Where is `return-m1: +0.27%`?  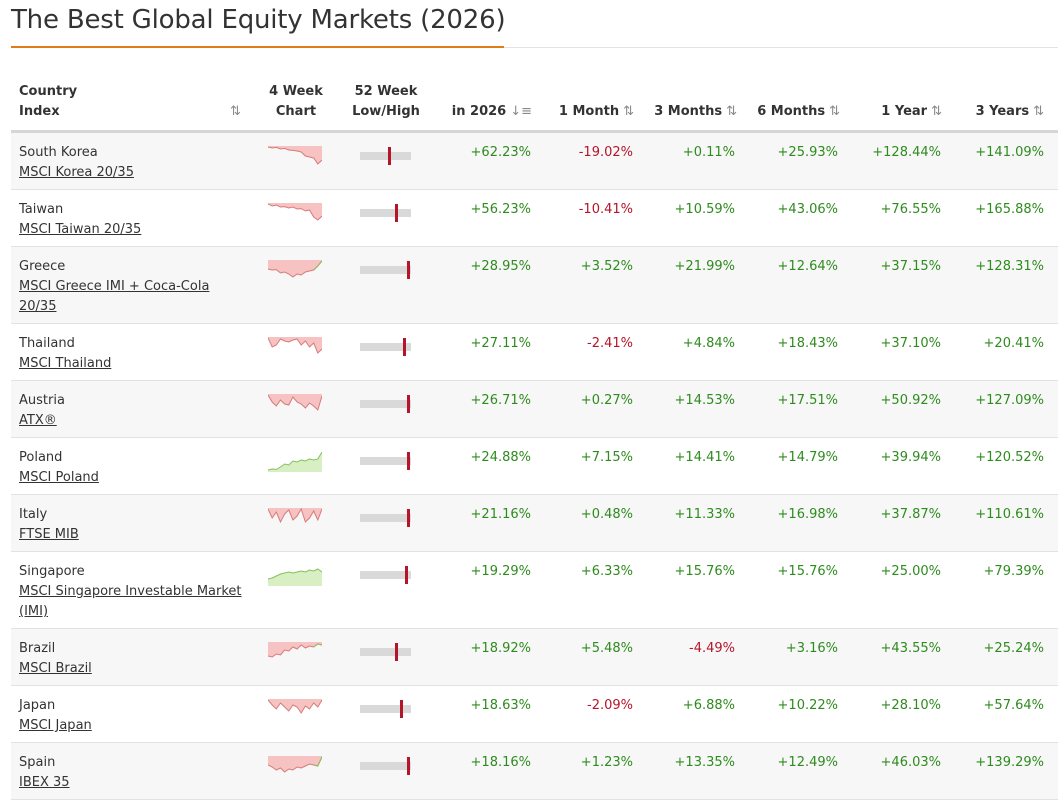 return-m1: +0.27% is located at coordinates (606, 400).